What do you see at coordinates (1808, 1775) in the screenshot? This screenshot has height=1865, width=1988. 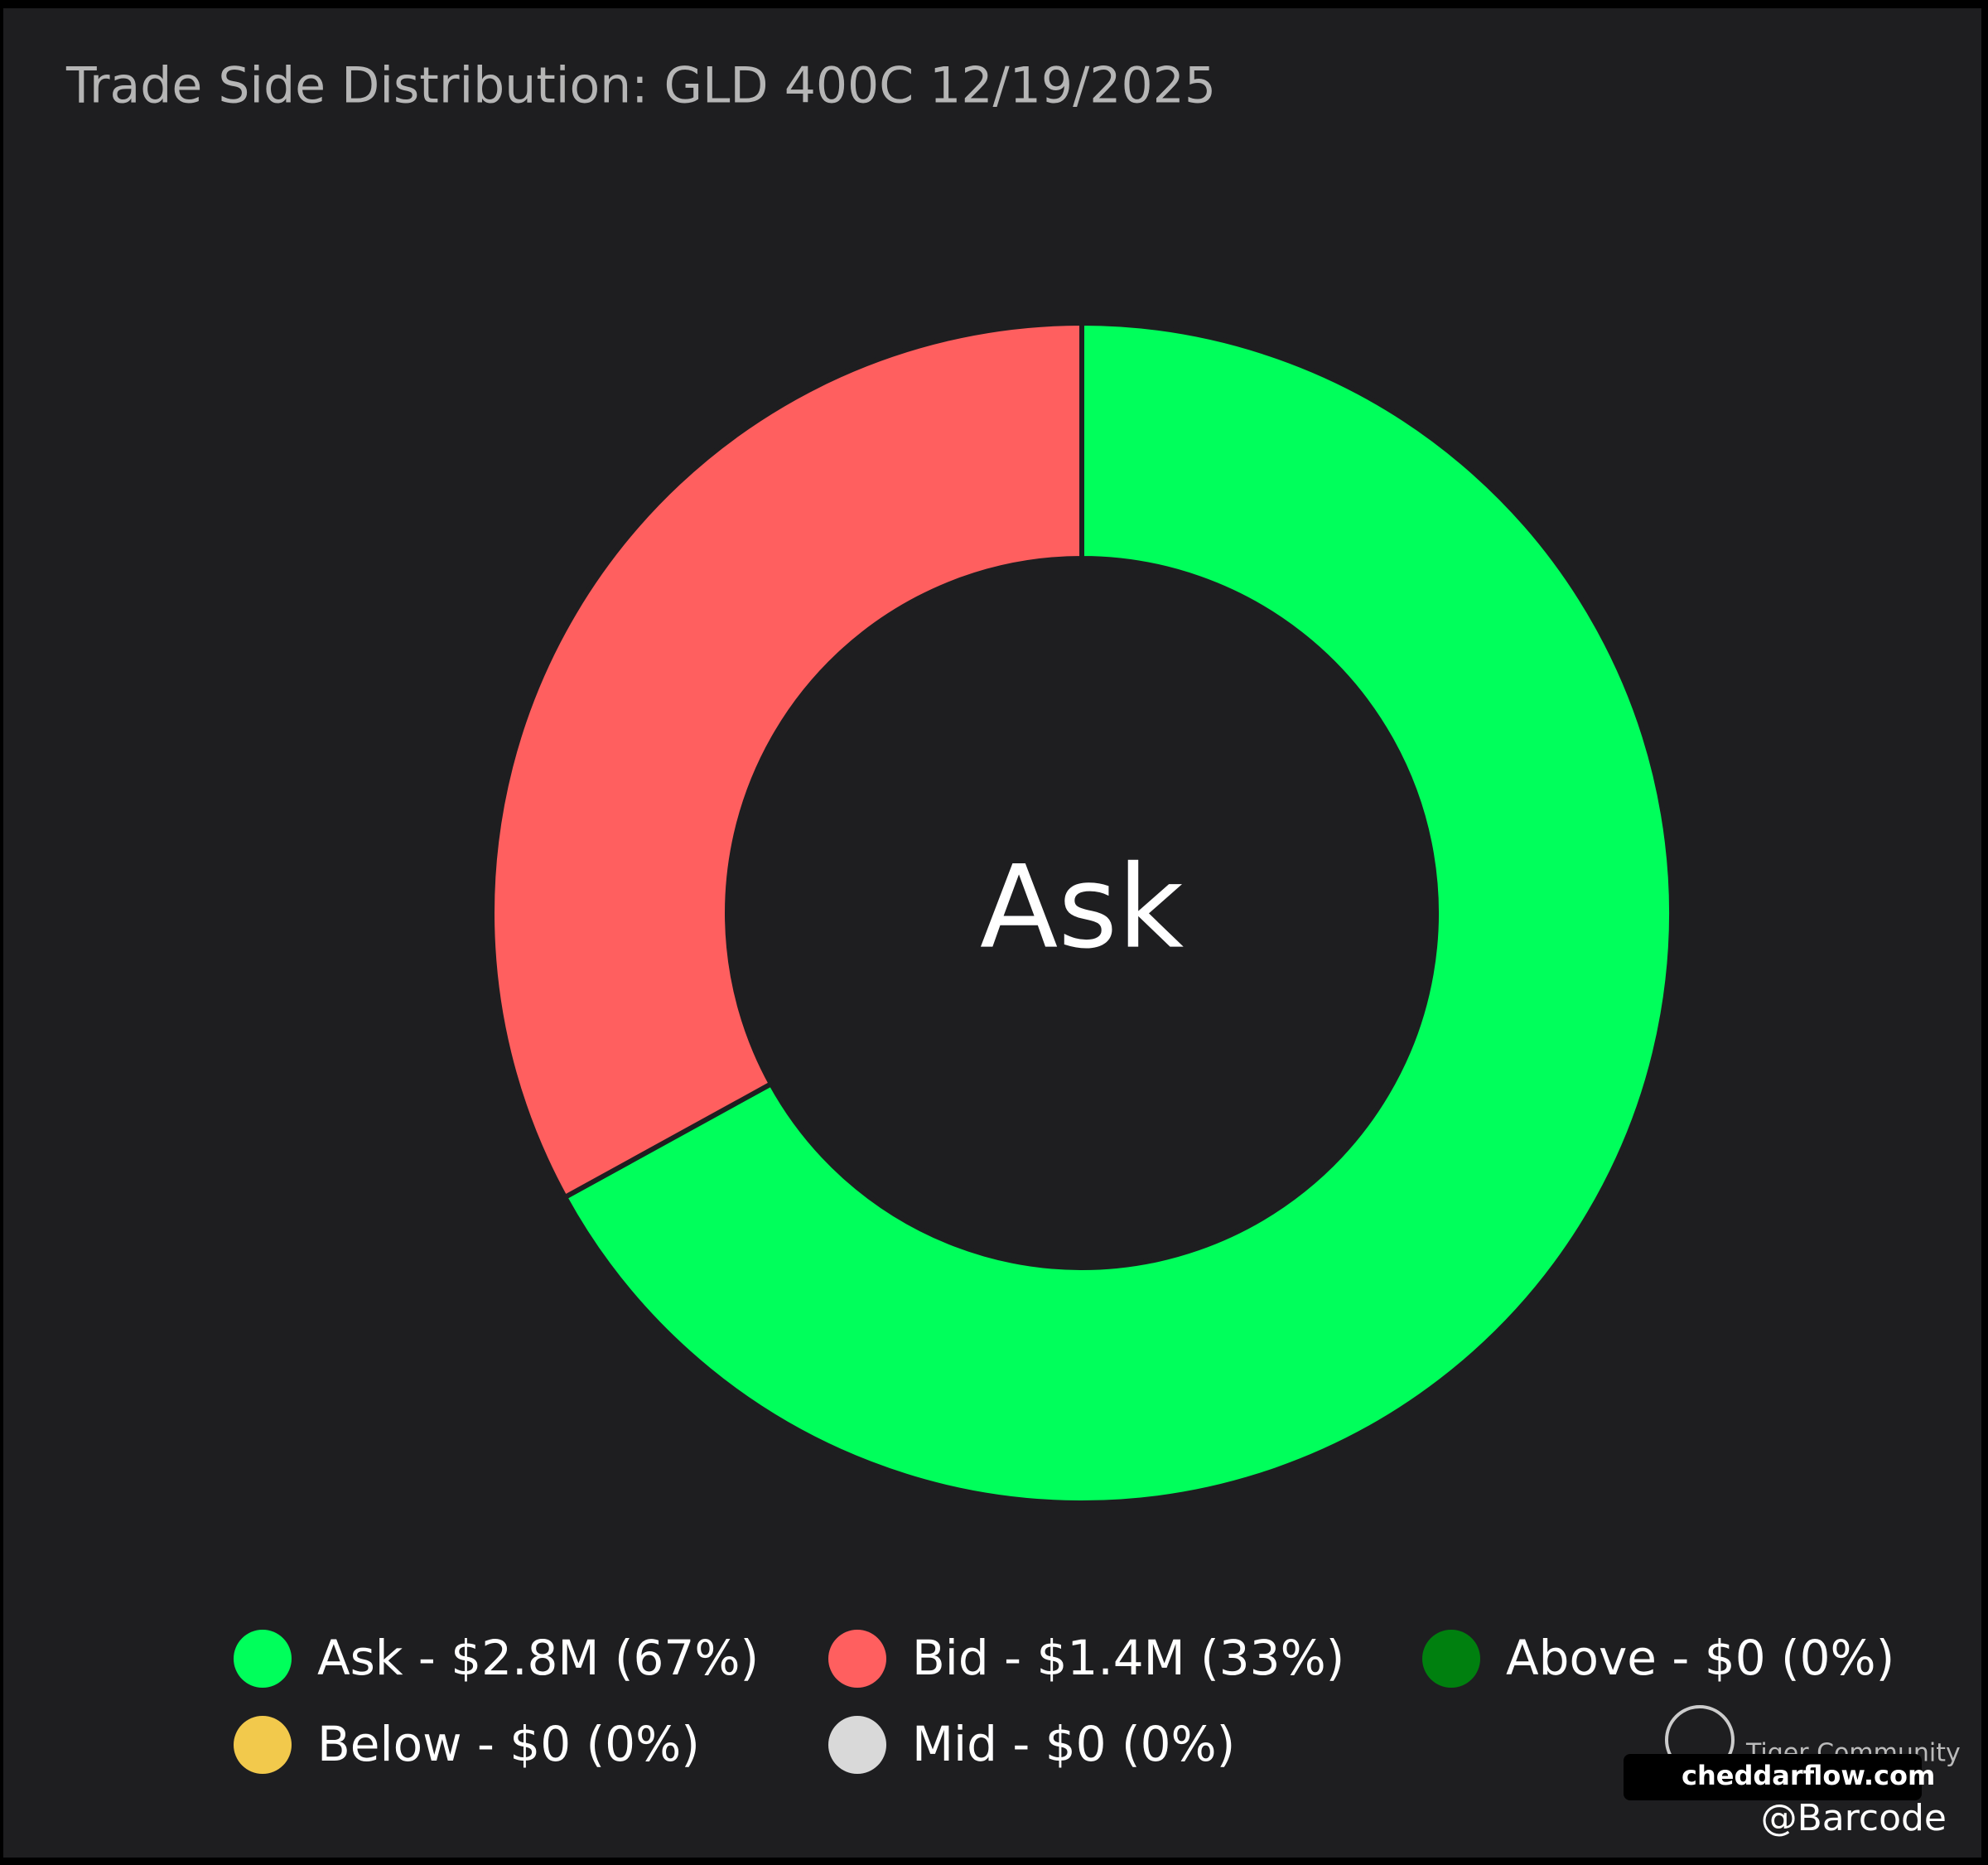 I see `watermark-site: cheddarflow.com` at bounding box center [1808, 1775].